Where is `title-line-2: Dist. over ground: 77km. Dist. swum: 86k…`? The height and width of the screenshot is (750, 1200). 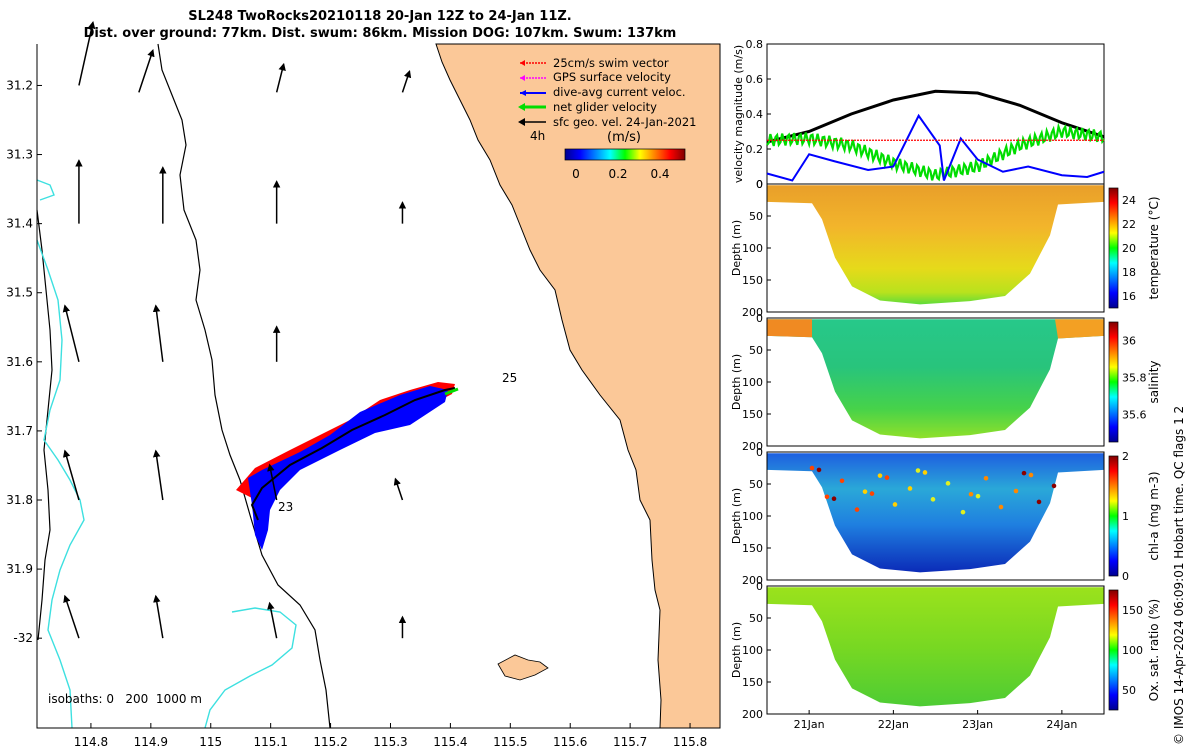 title-line-2: Dist. over ground: 77km. Dist. swum: 86k… is located at coordinates (380, 33).